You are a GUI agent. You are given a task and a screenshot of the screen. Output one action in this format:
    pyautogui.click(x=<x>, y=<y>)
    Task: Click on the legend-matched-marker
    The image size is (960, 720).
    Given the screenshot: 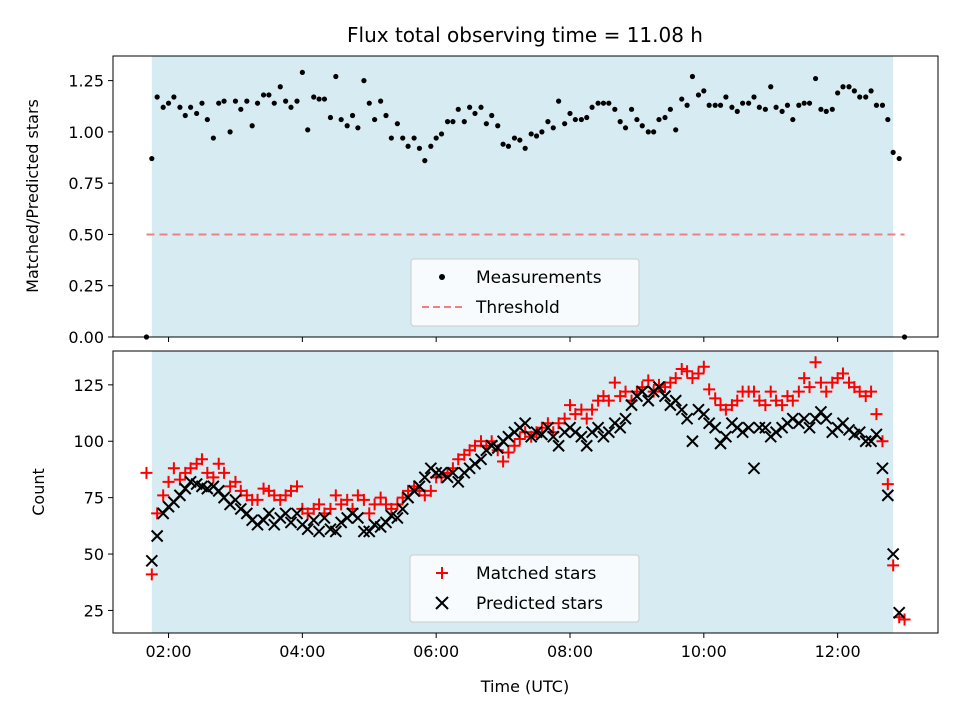 What is the action you would take?
    pyautogui.click(x=442, y=573)
    